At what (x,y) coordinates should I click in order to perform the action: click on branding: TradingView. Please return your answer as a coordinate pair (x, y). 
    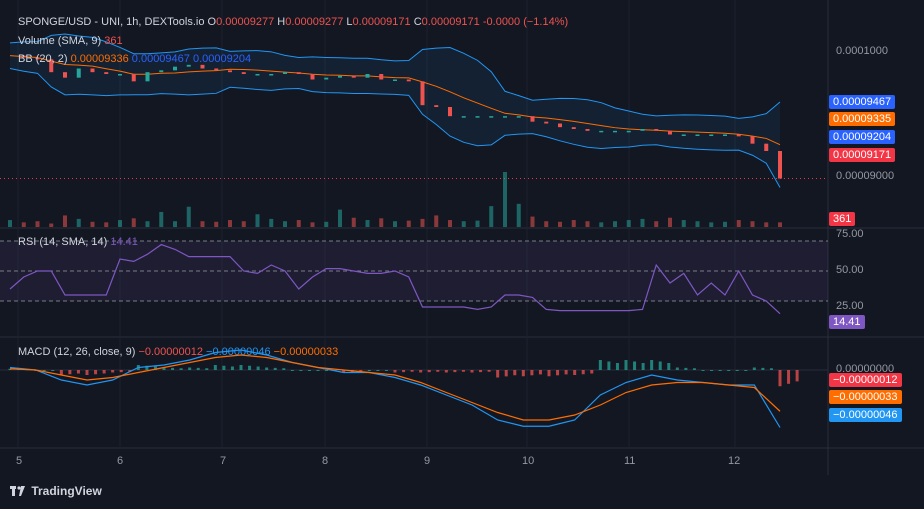
    Looking at the image, I should click on (56, 491).